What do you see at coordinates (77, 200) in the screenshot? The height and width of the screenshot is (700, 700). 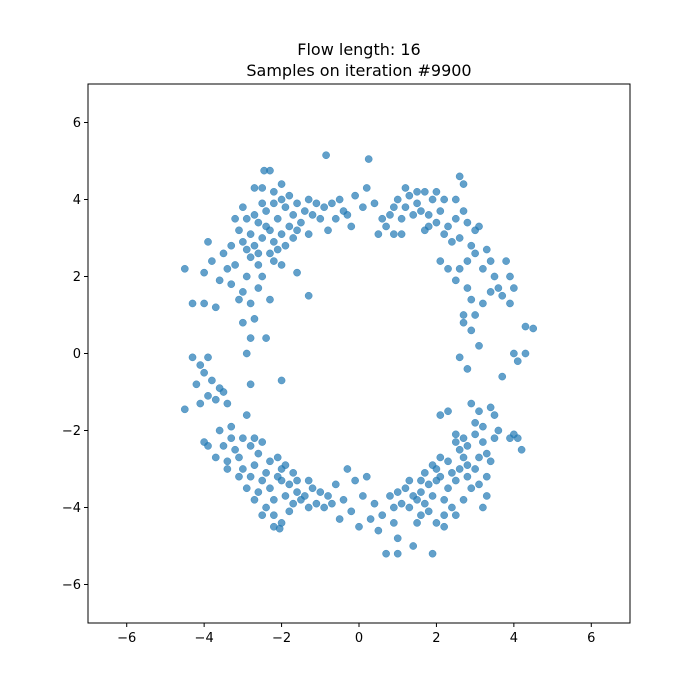 I see `y-tick-label: 4` at bounding box center [77, 200].